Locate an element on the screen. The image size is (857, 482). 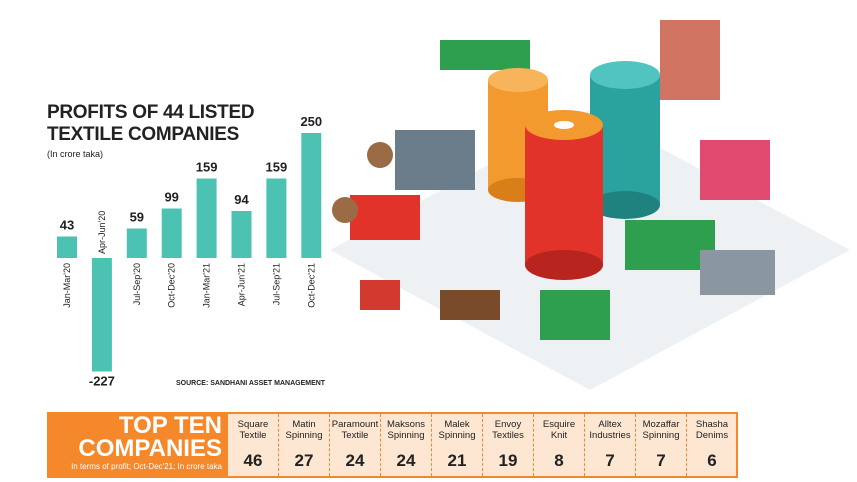
x-tick-label: Jan-Mar'20 is located at coordinates (67, 285).